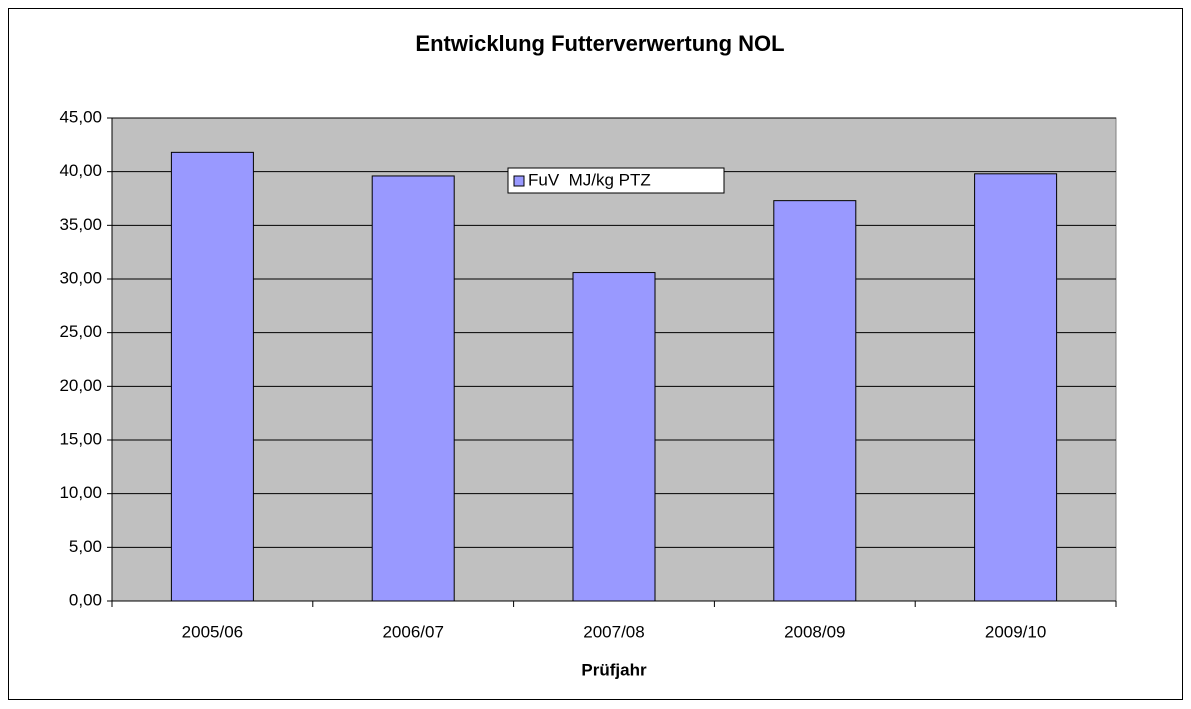 Image resolution: width=1191 pixels, height=709 pixels. Describe the element at coordinates (80, 277) in the screenshot. I see `y-tick-label: 30,00` at that location.